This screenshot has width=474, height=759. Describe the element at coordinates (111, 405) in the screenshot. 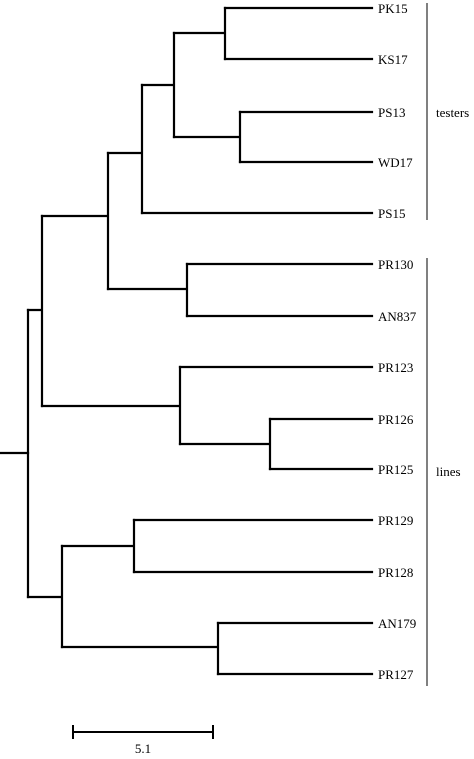

I see `branch-pr123-group` at that location.